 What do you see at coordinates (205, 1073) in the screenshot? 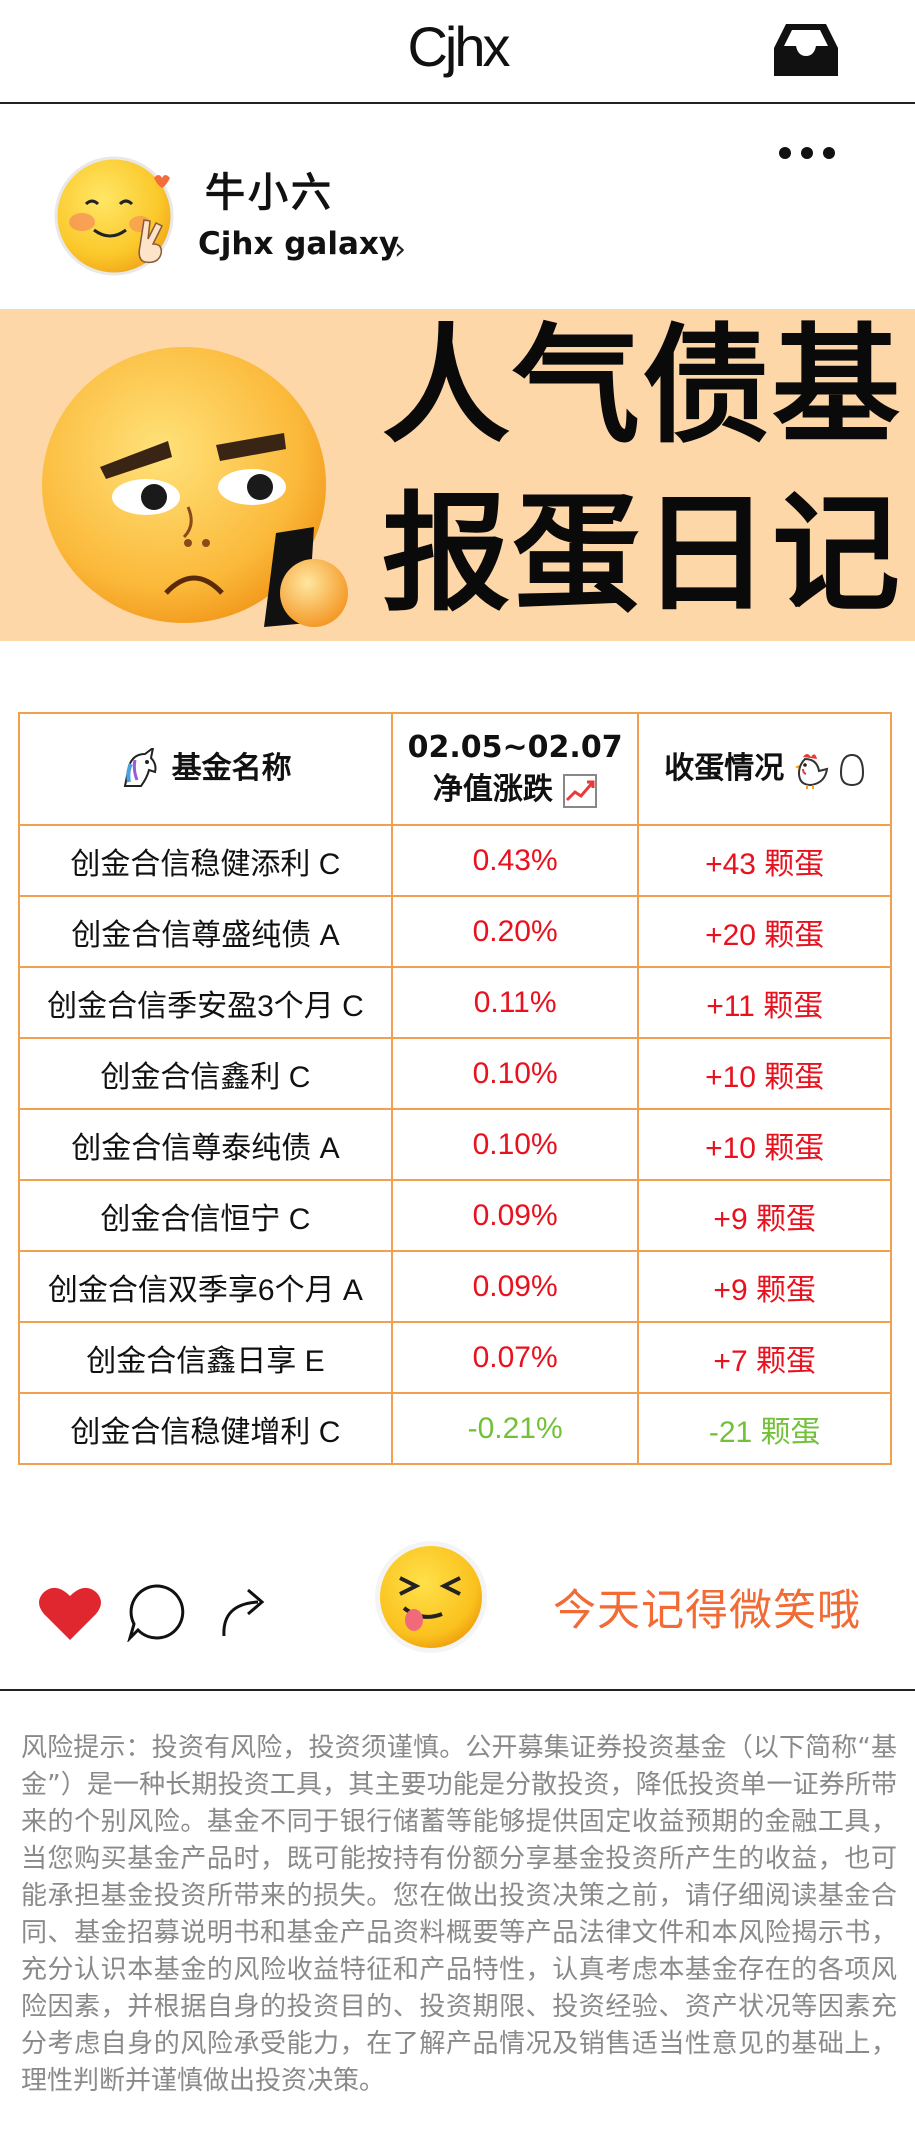
I see `fund-name-cell: 创金合信鑫利 C` at bounding box center [205, 1073].